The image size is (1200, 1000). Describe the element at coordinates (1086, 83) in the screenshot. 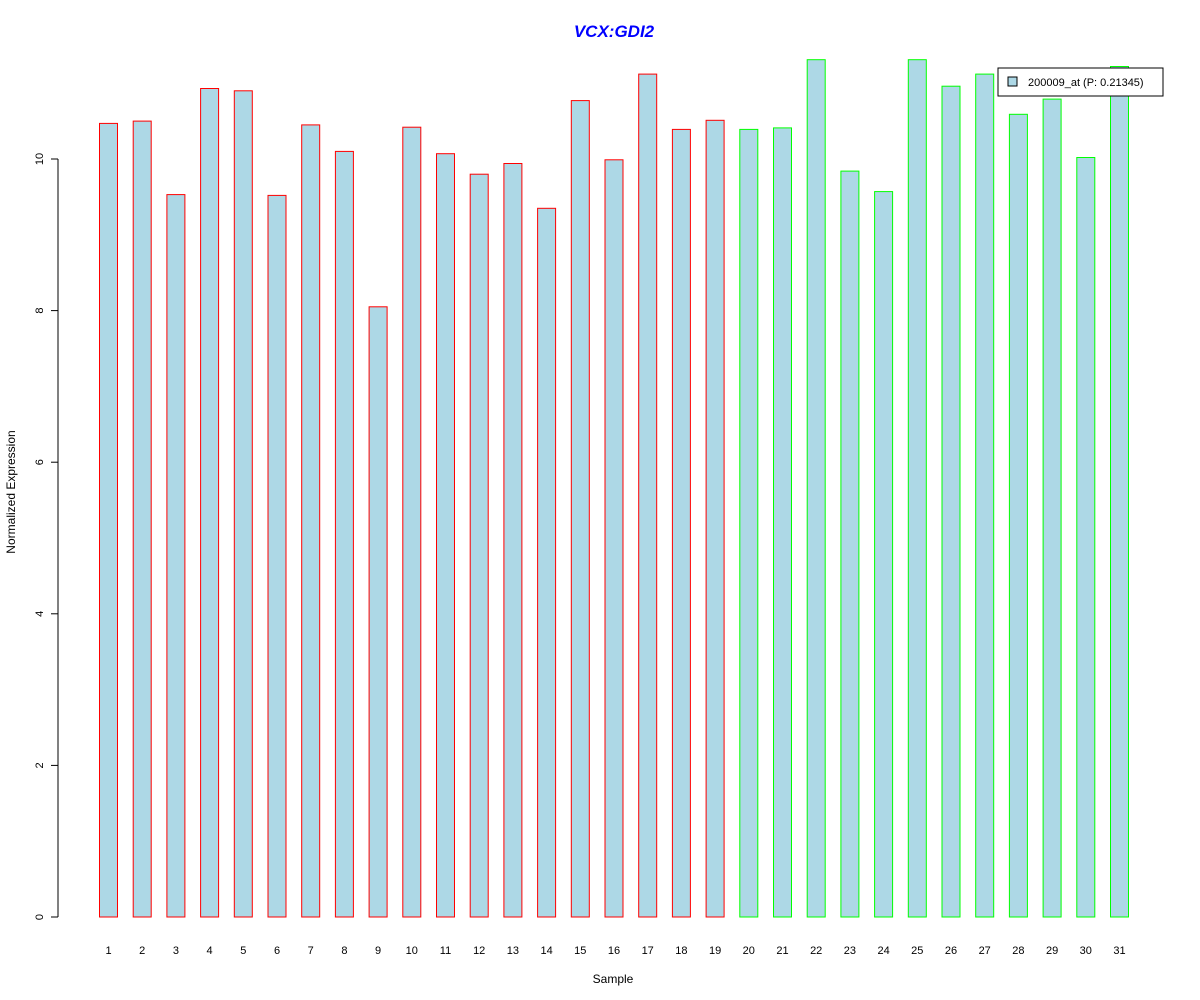

I see `legend-label: 200009_at (P: 0.21345)` at that location.